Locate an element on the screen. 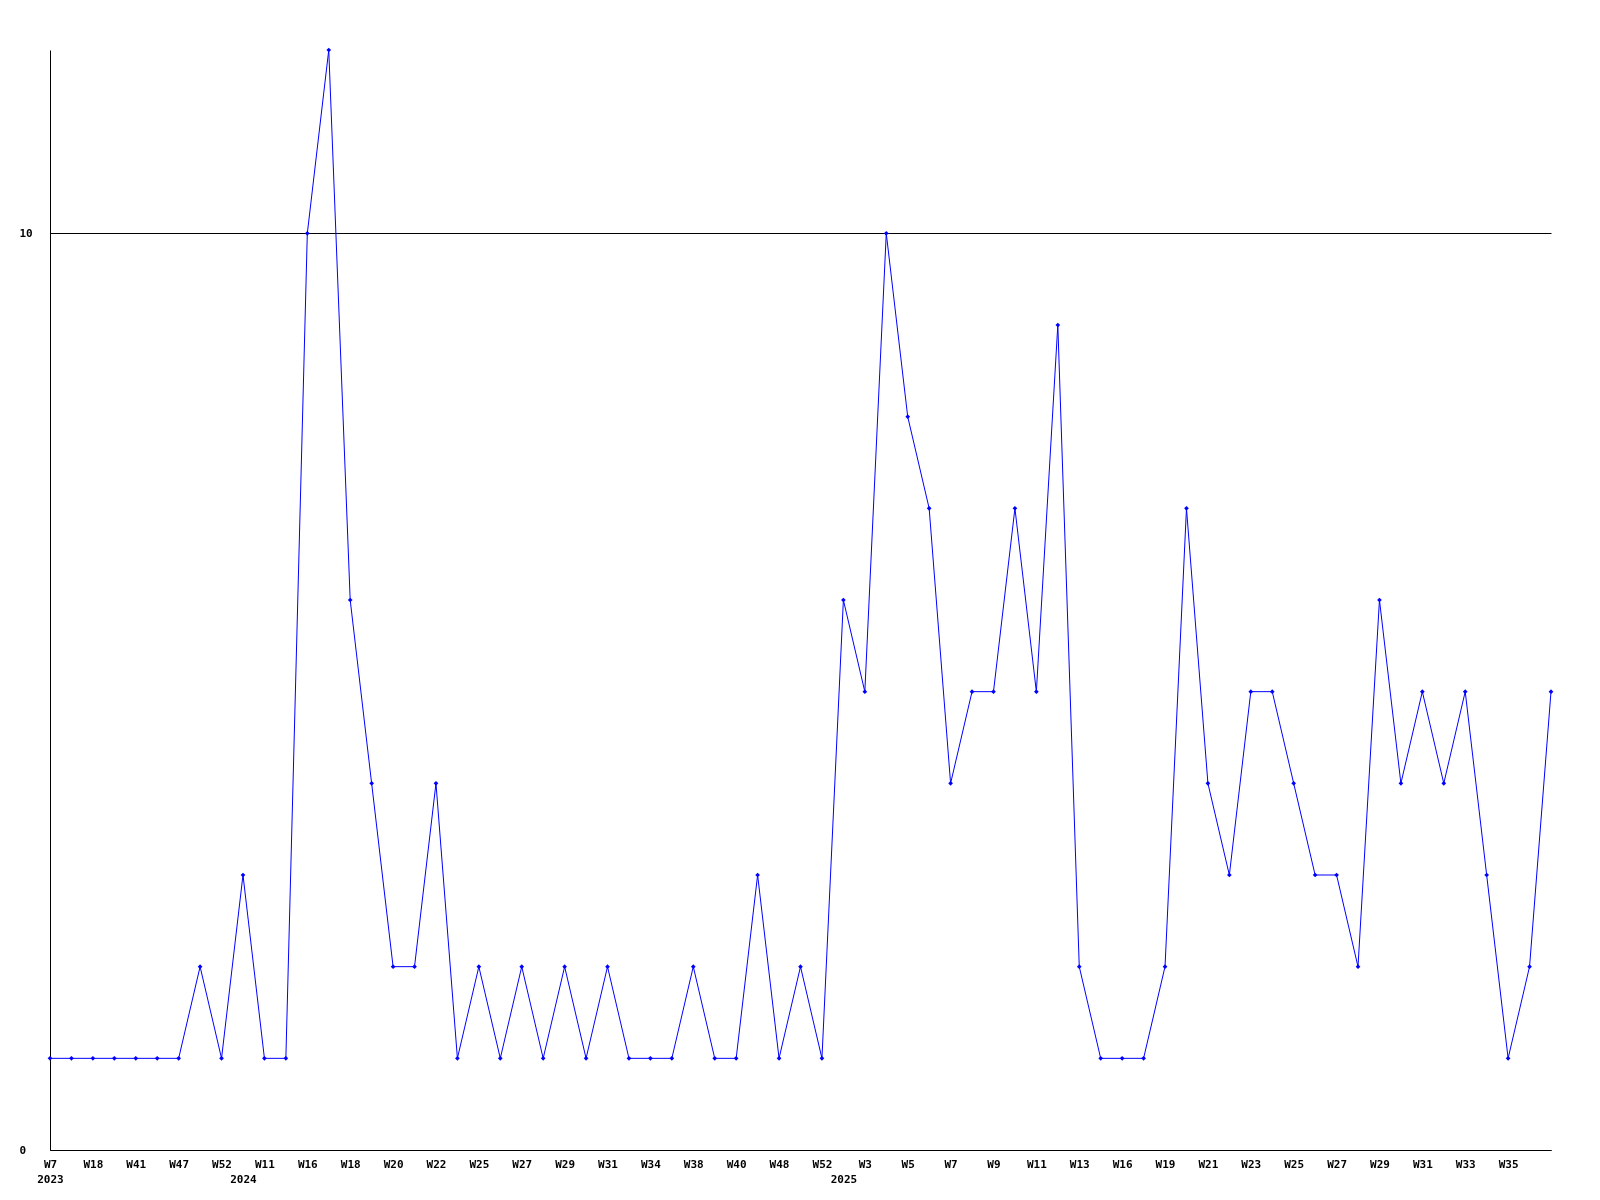 The width and height of the screenshot is (1600, 1200). x-tick-label: W40 is located at coordinates (736, 1164).